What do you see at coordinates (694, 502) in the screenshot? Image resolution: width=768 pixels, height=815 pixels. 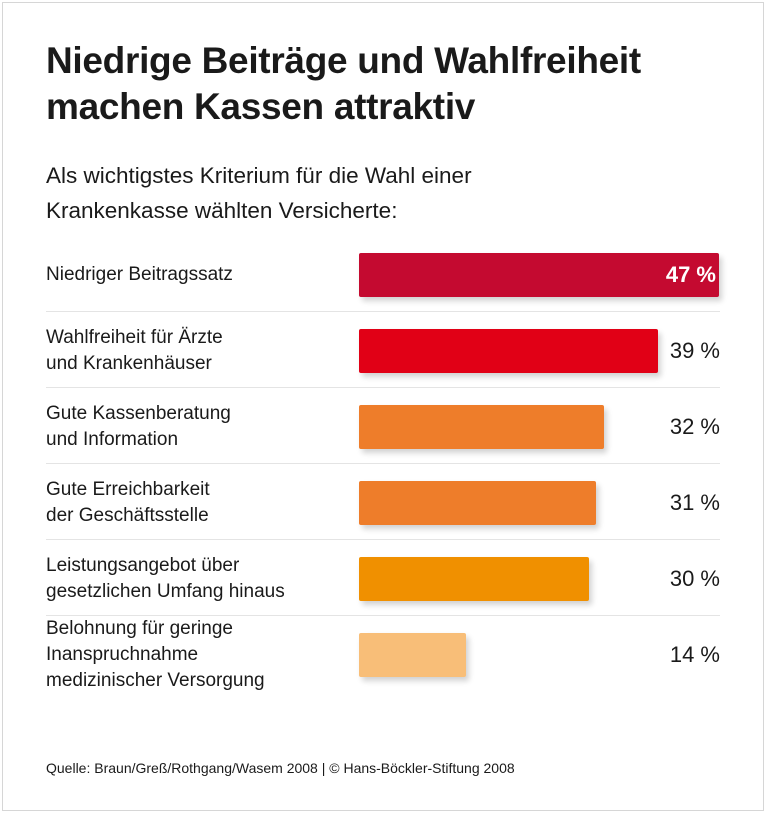 I see `value-label: 31 %` at bounding box center [694, 502].